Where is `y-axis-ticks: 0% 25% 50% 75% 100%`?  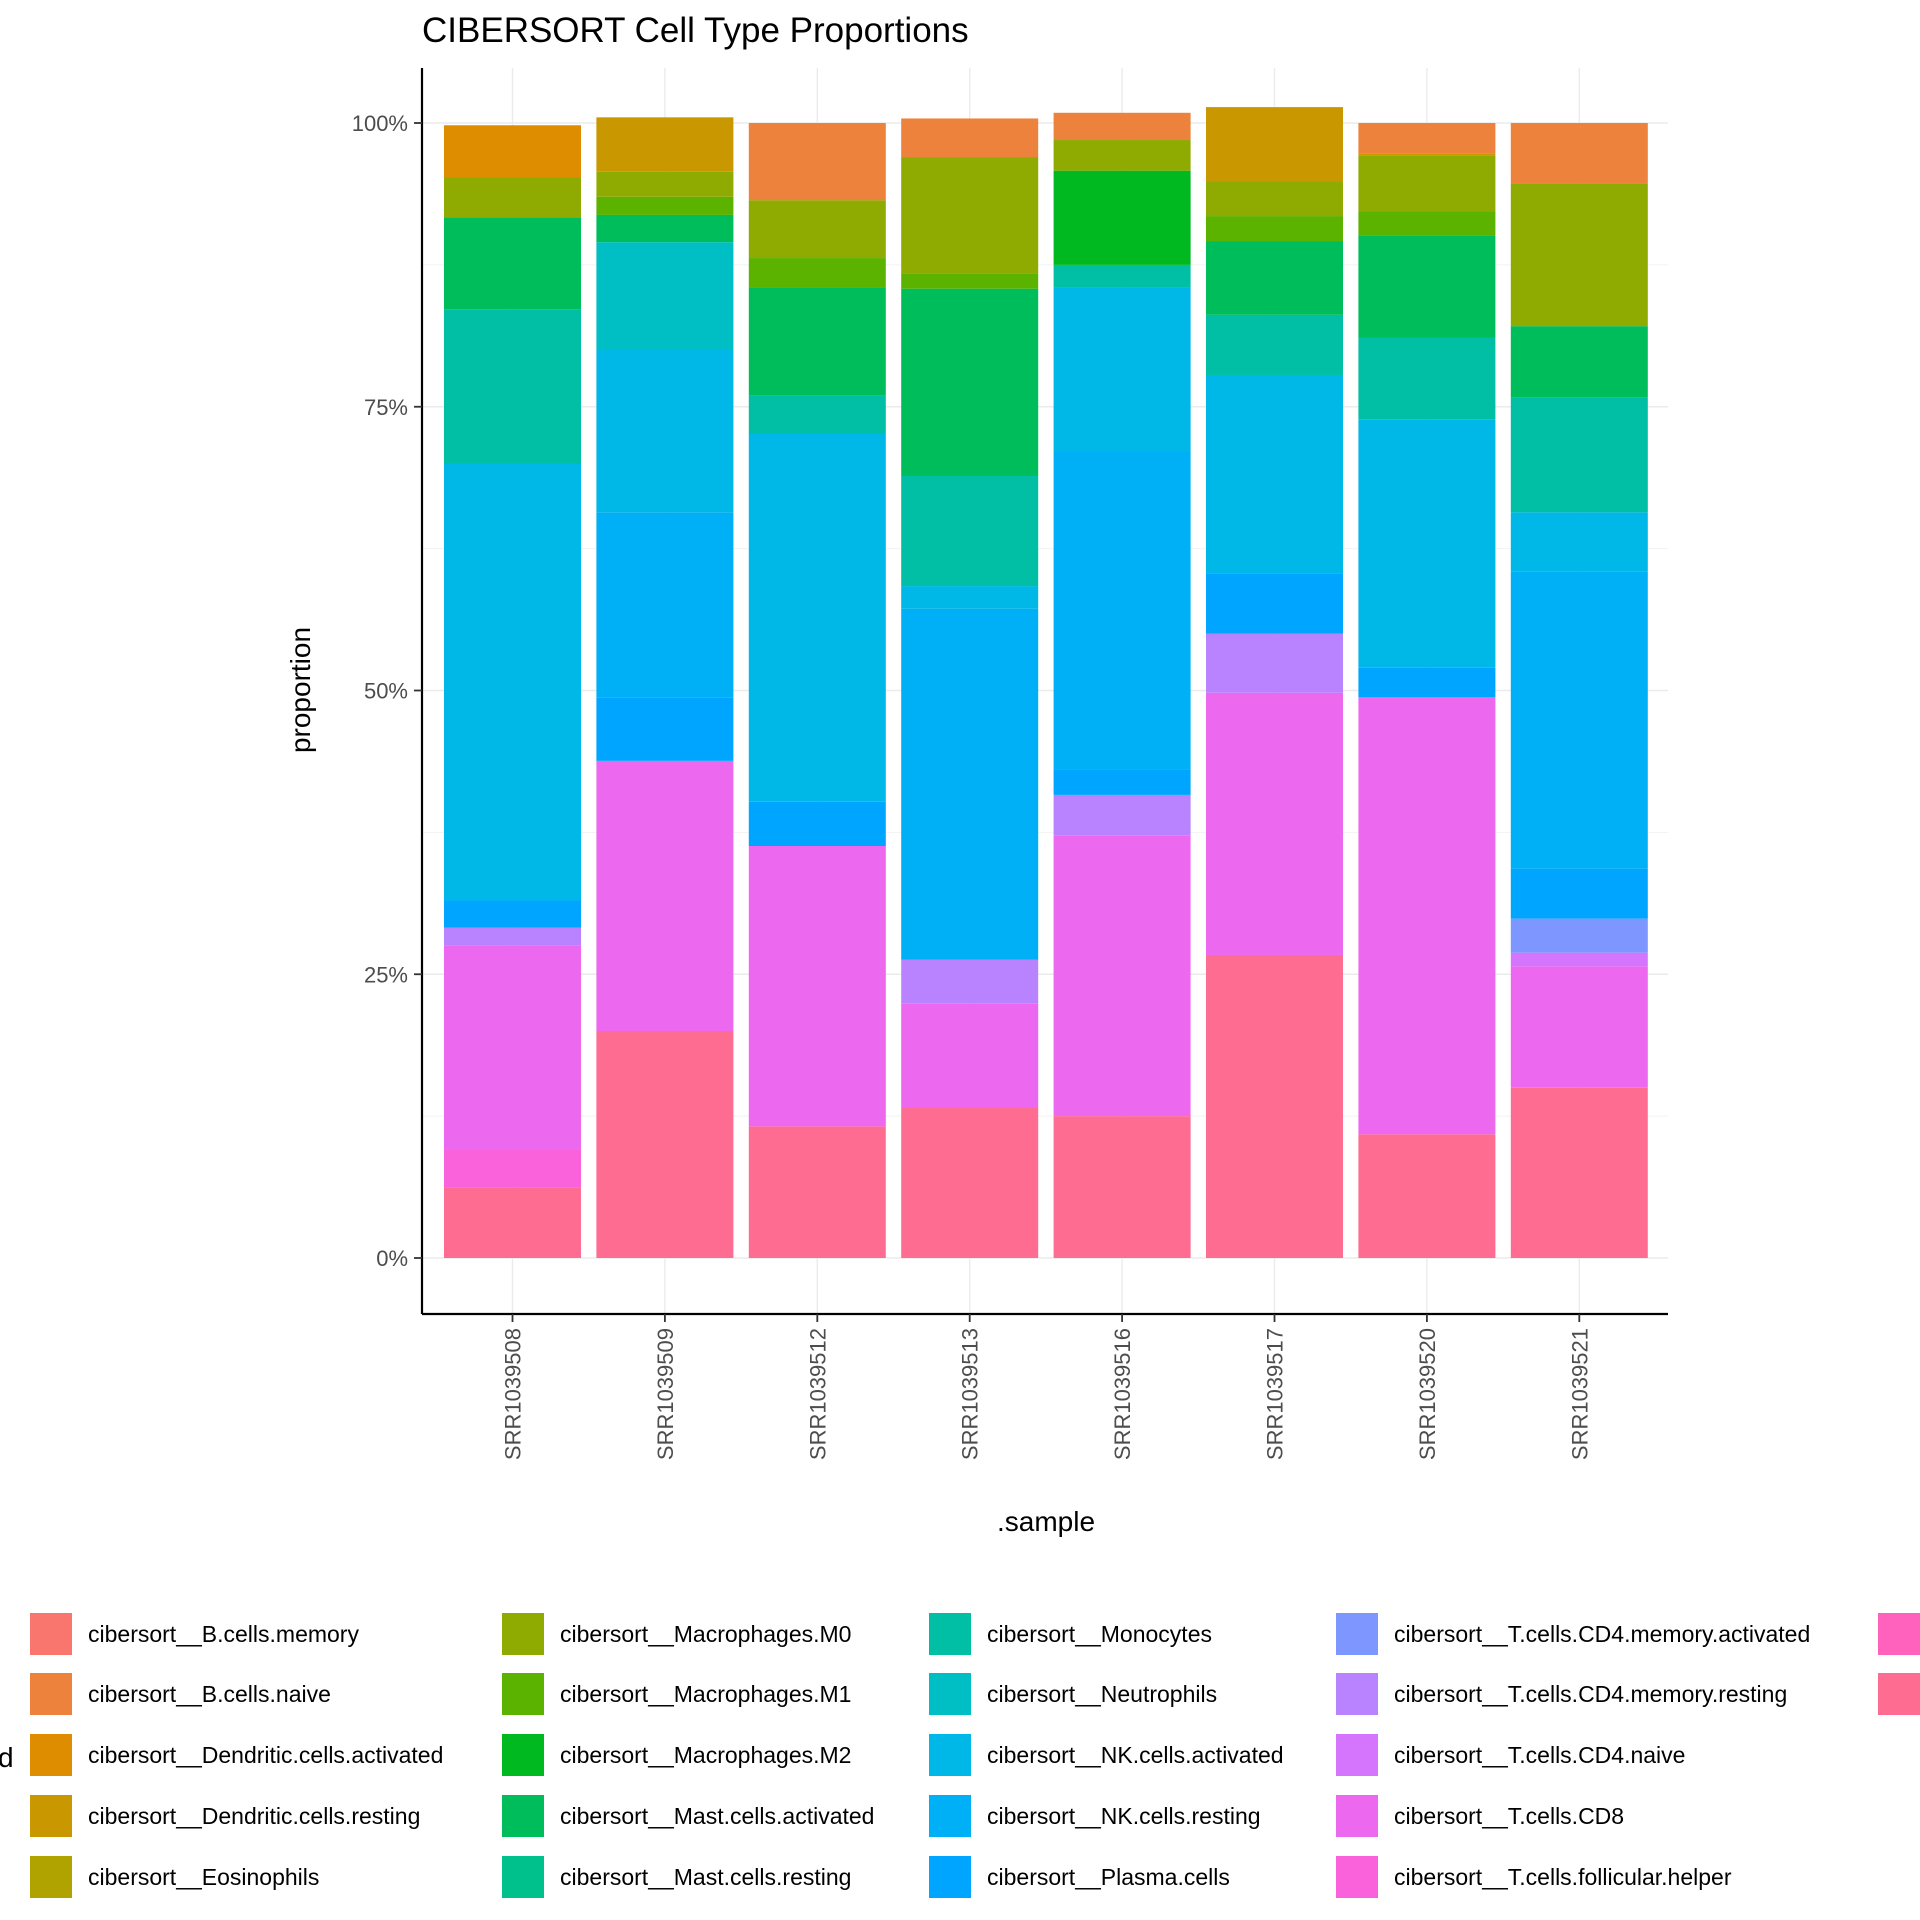 y-axis-ticks: 0% 25% 50% 75% 100% is located at coordinates (387, 691).